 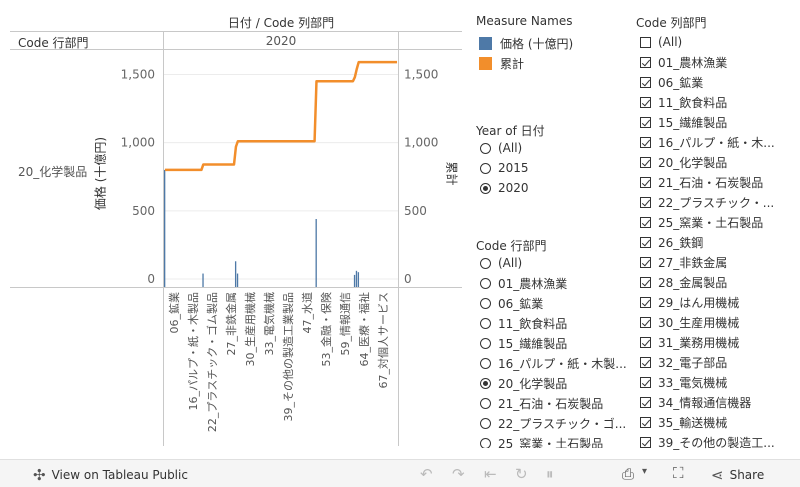 I want to click on column-filter-option: 33_電気機械, so click(x=715, y=382).